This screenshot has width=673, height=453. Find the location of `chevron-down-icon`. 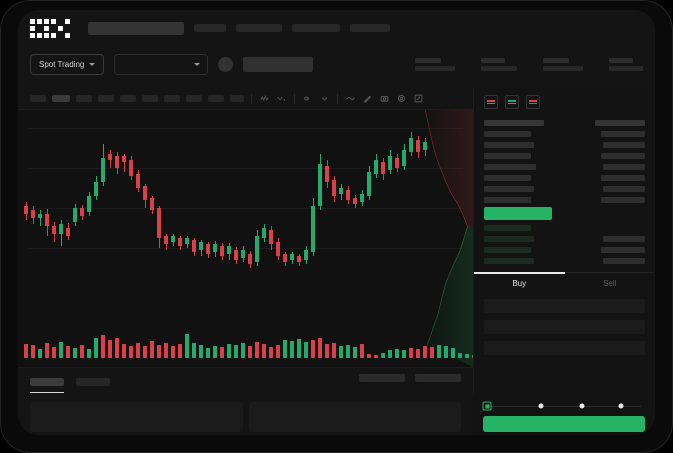

chevron-down-icon is located at coordinates (324, 98).